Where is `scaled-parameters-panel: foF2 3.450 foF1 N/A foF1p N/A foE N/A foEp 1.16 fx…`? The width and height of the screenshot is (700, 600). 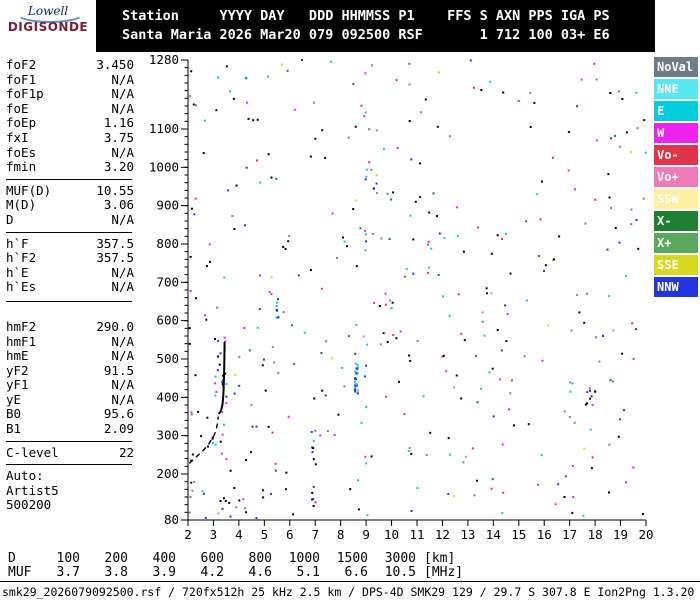 scaled-parameters-panel: foF2 3.450 foF1 N/A foF1p N/A foE N/A foEp 1.16 fx… is located at coordinates (70, 285).